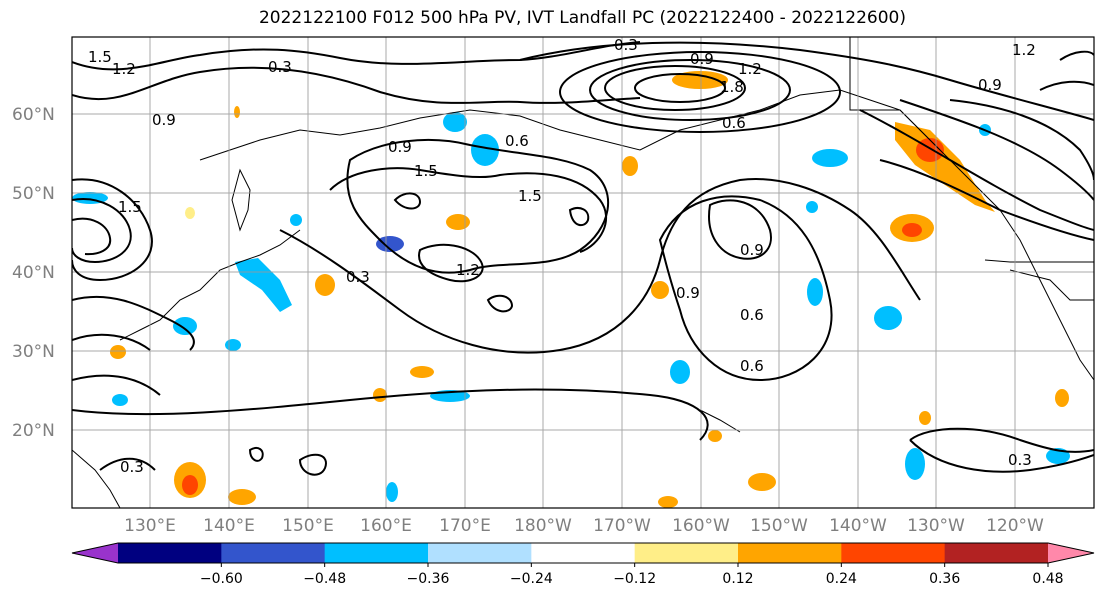  What do you see at coordinates (1015, 526) in the screenshot?
I see `lon-label: 120°W` at bounding box center [1015, 526].